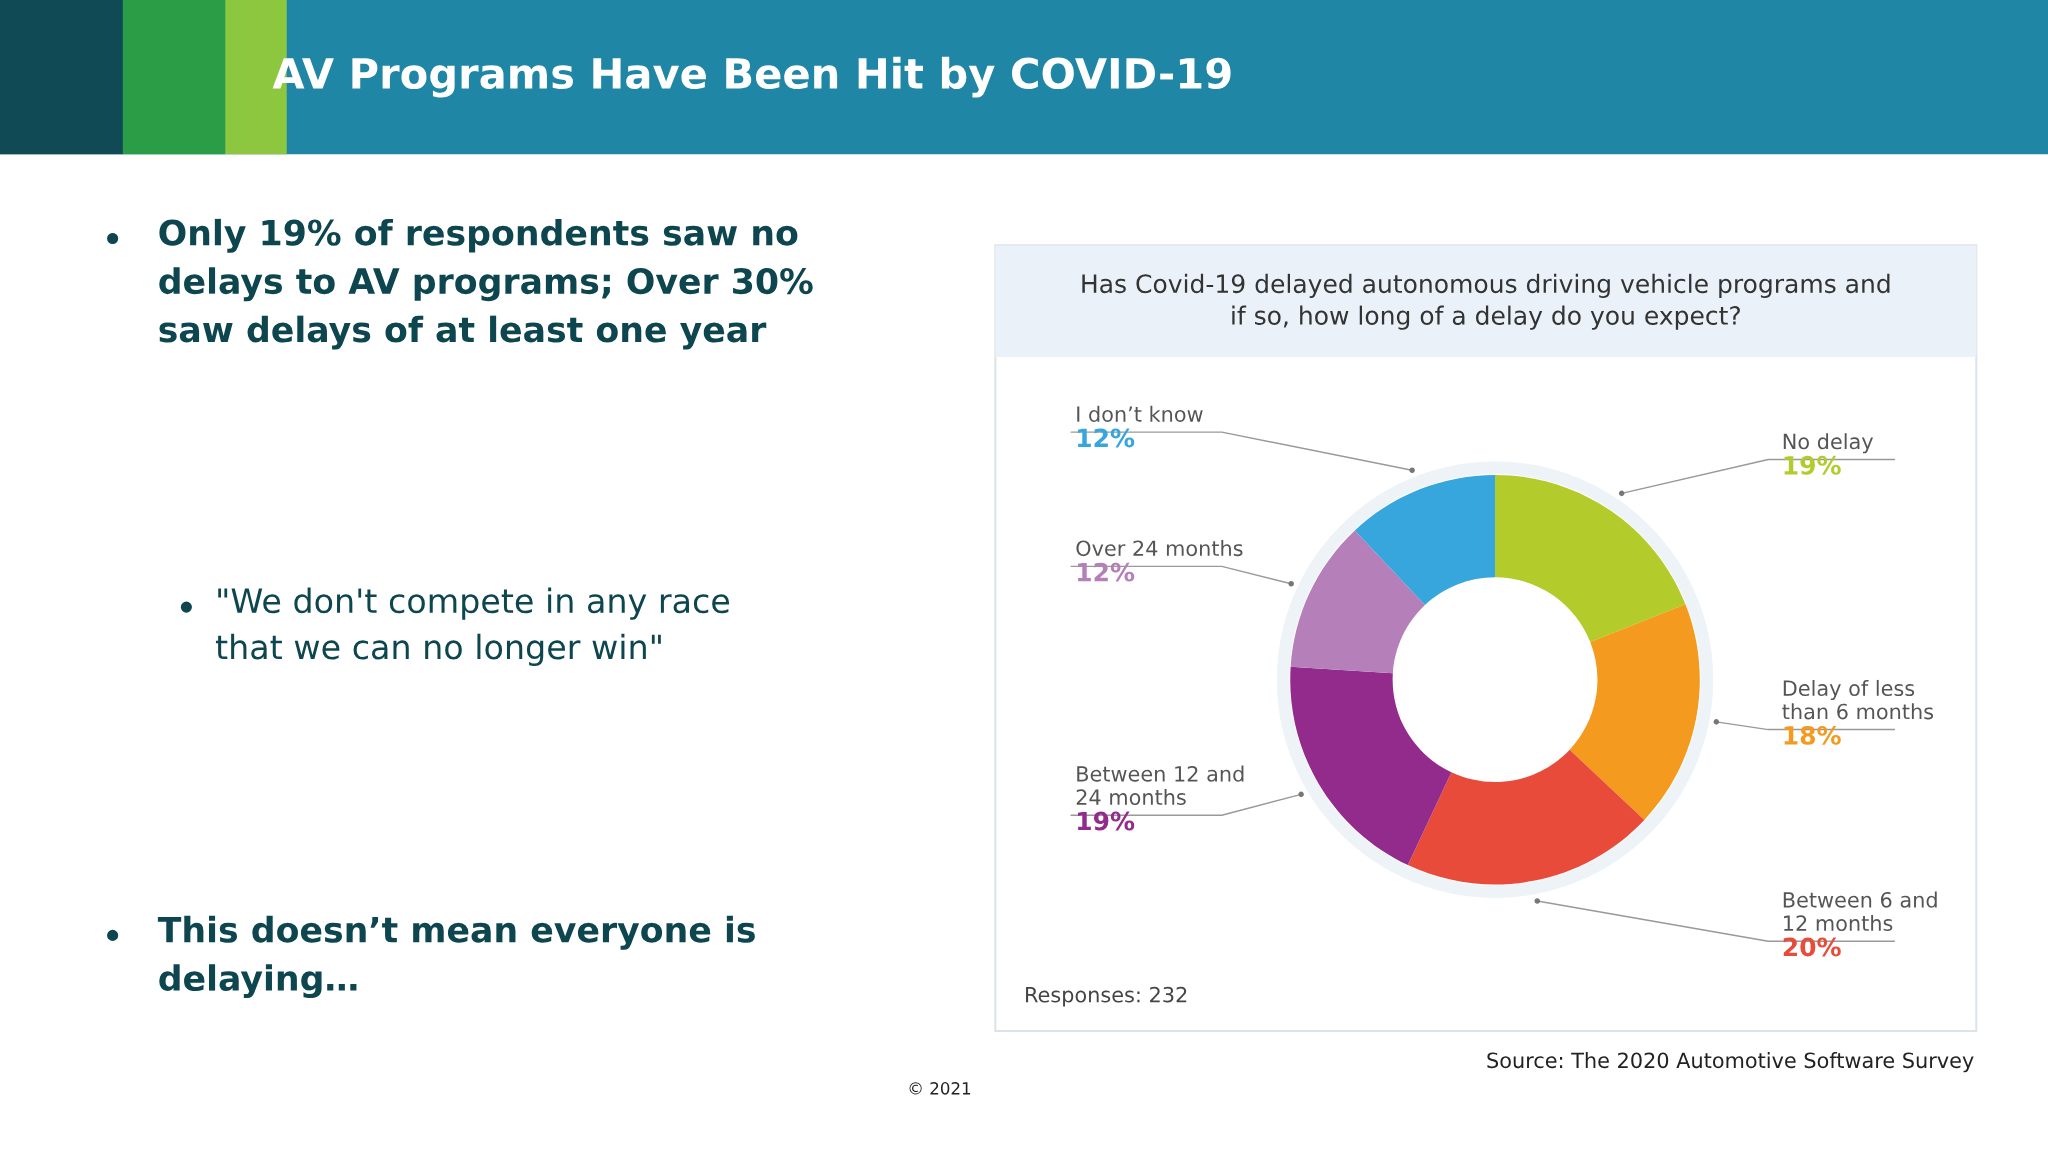 The width and height of the screenshot is (2048, 1152). What do you see at coordinates (1812, 735) in the screenshot?
I see `data-label: 18%` at bounding box center [1812, 735].